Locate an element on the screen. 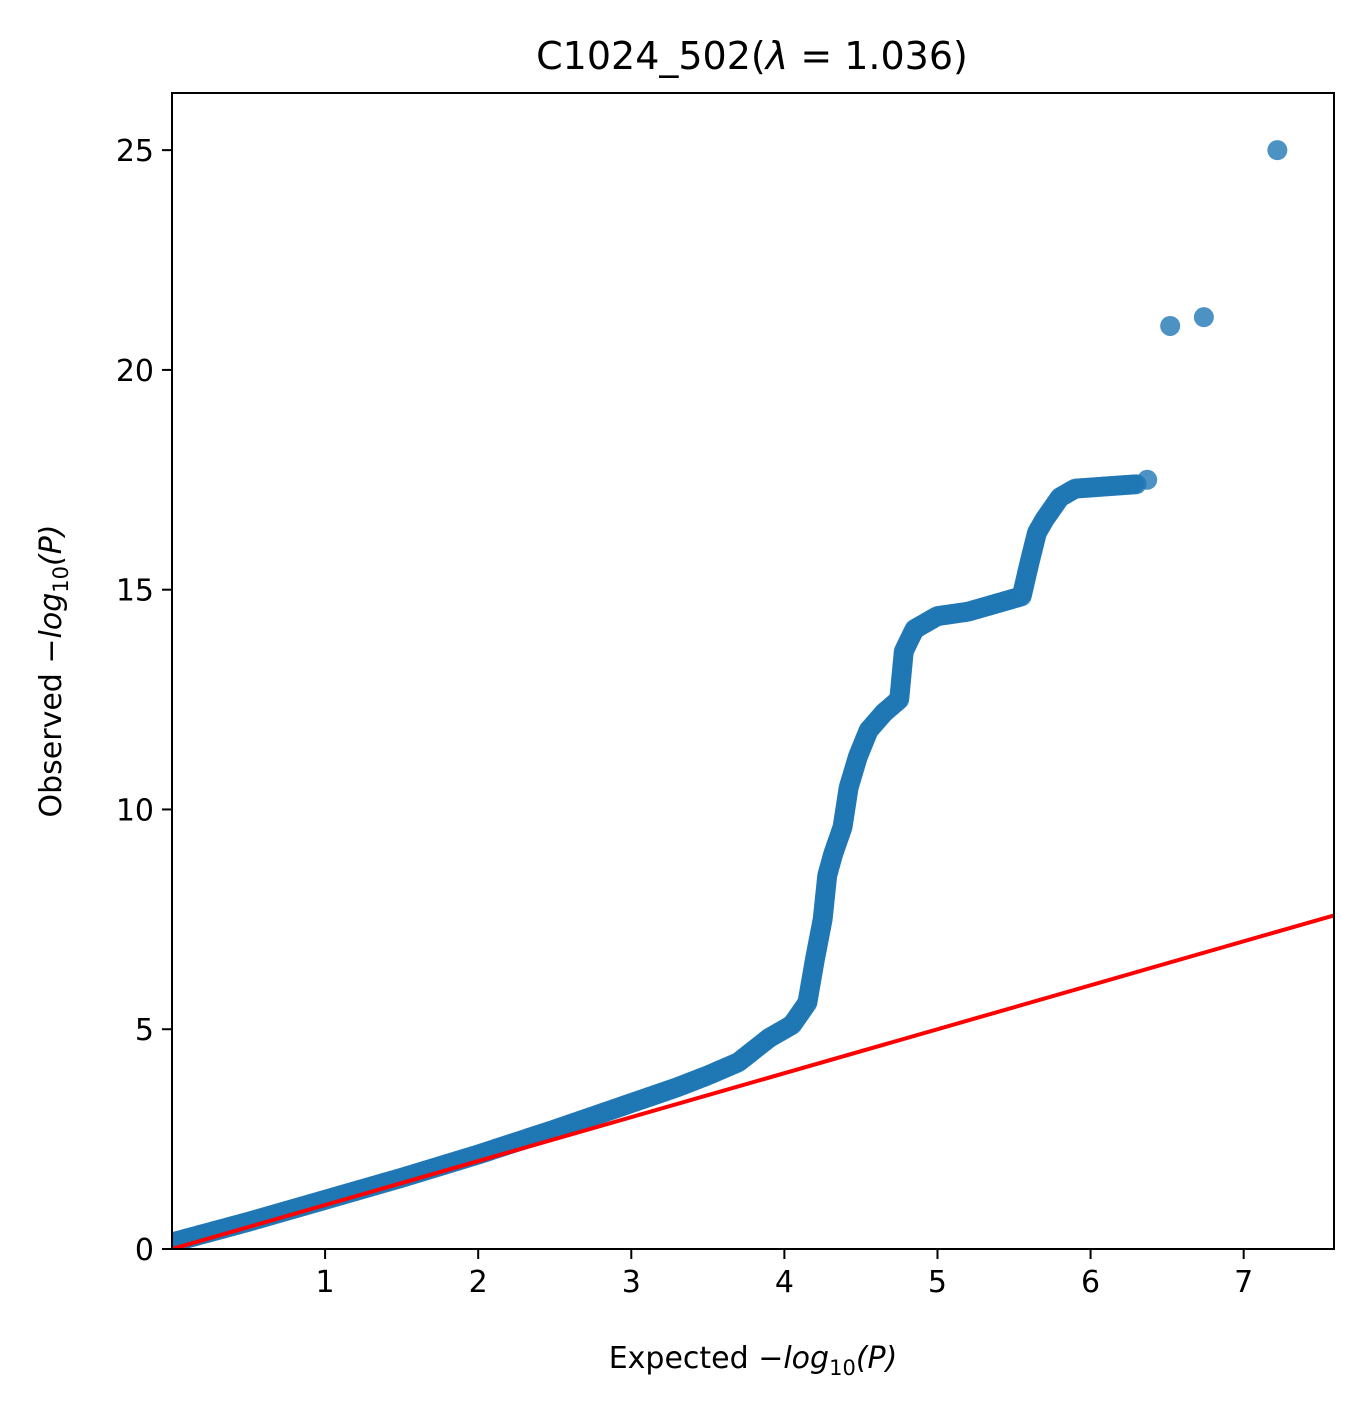  x-tick-label: 4 is located at coordinates (784, 1282).